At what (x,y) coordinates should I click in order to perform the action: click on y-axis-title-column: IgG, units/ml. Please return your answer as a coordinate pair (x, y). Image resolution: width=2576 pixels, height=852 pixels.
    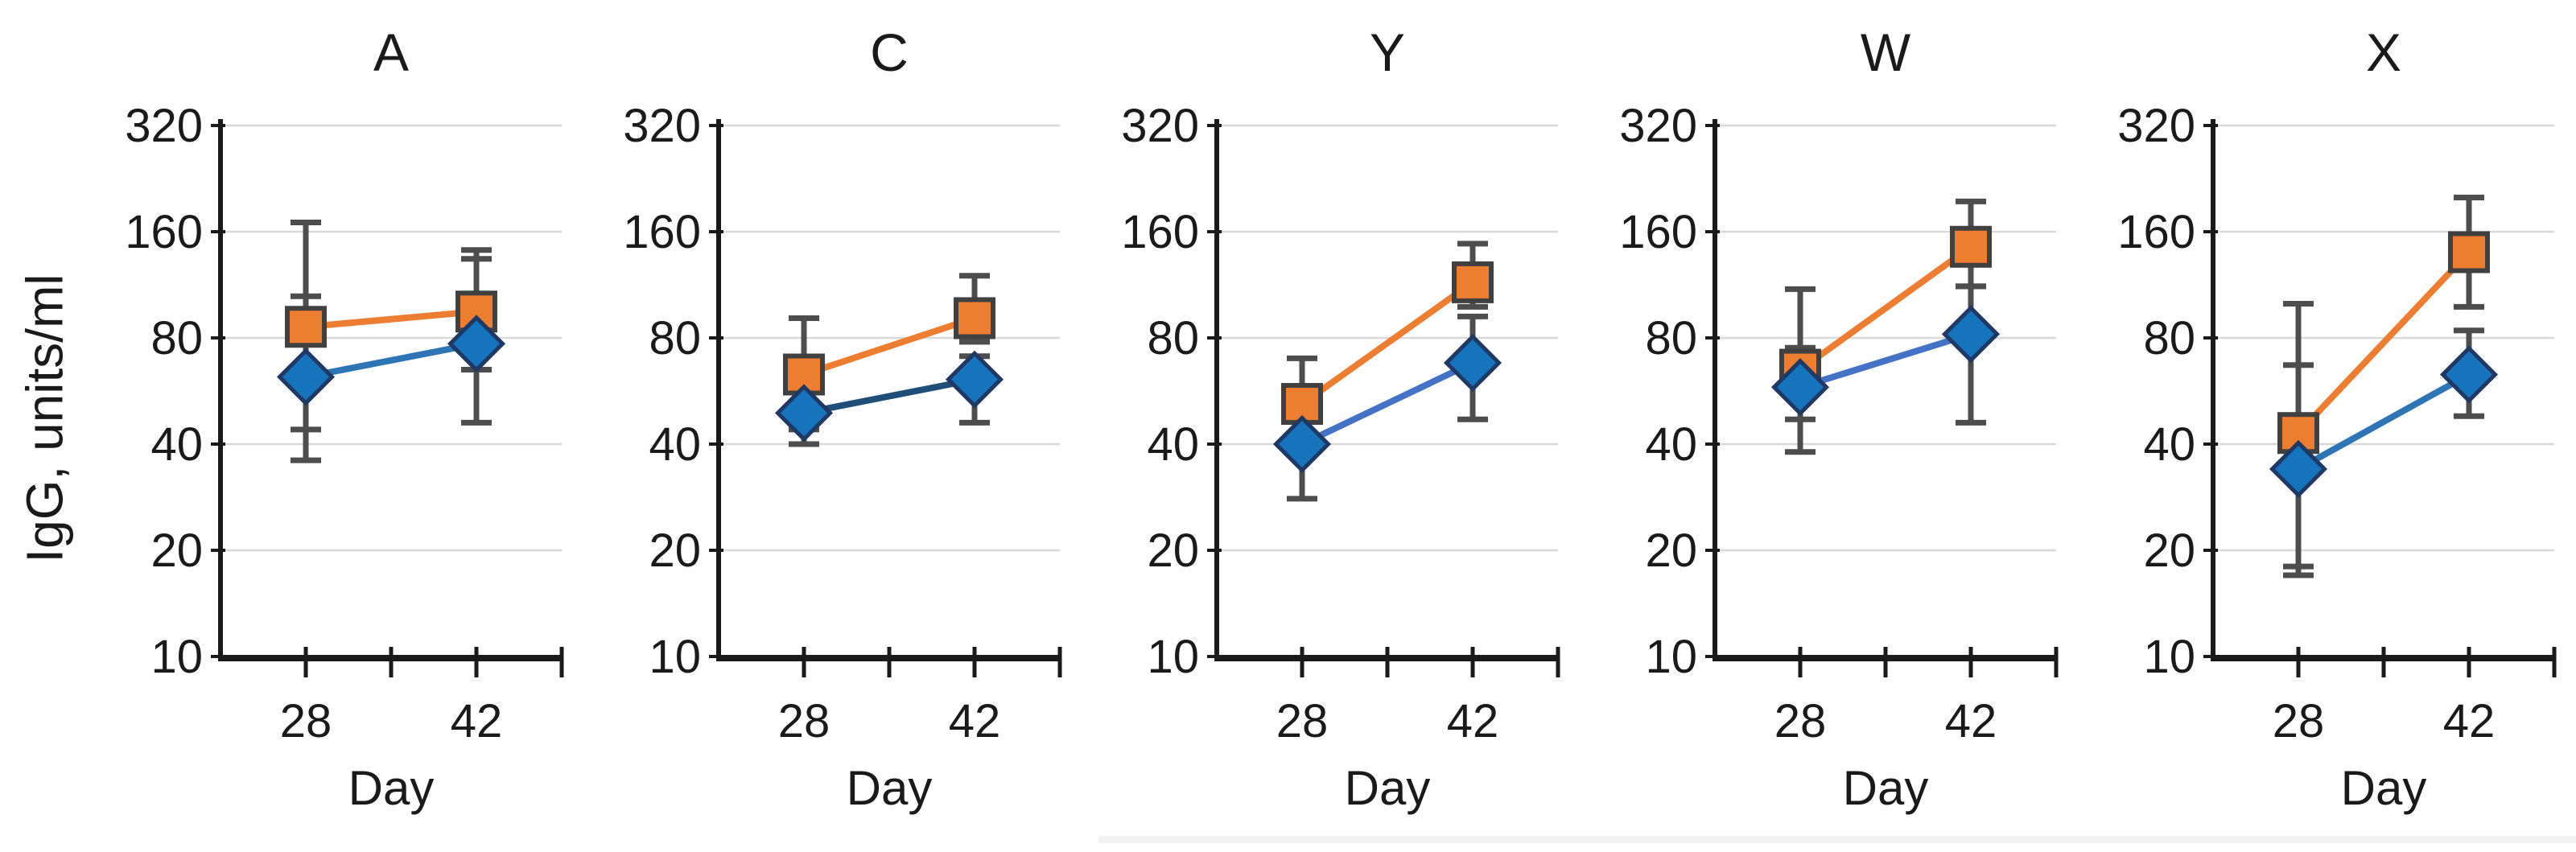
    Looking at the image, I should click on (45, 419).